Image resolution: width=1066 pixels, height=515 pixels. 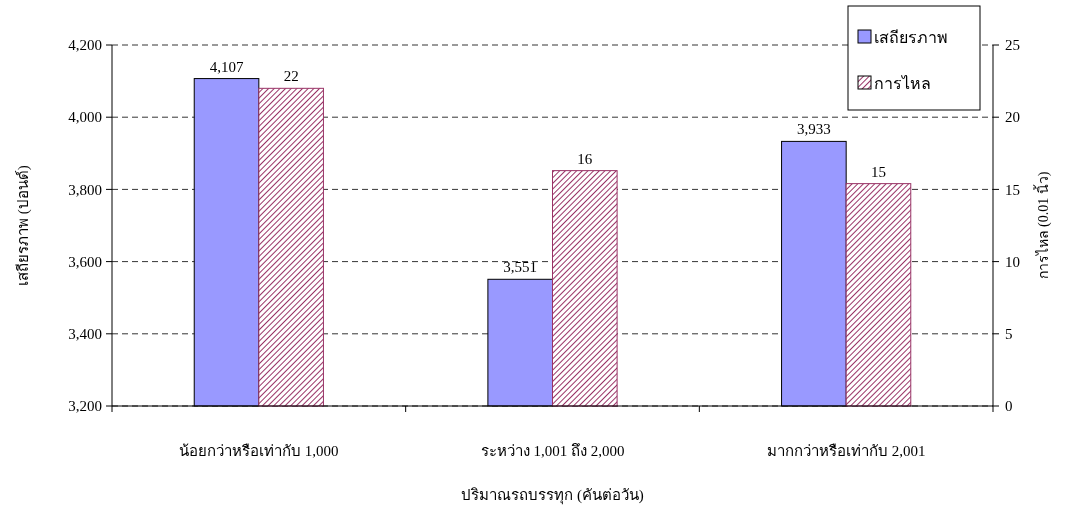 What do you see at coordinates (878, 171) in the screenshot?
I see `data-label: 15` at bounding box center [878, 171].